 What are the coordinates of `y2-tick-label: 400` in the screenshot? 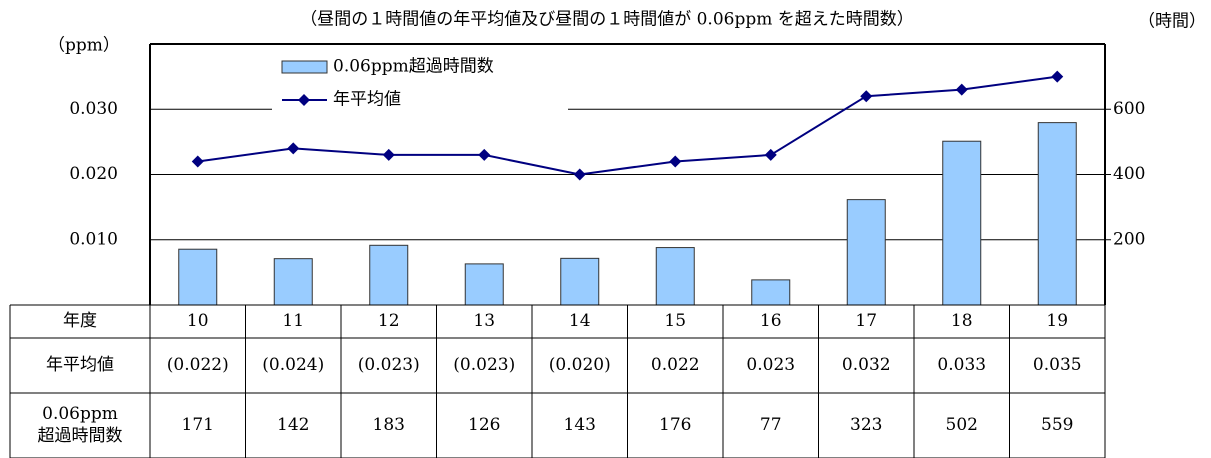 It's located at (1129, 174).